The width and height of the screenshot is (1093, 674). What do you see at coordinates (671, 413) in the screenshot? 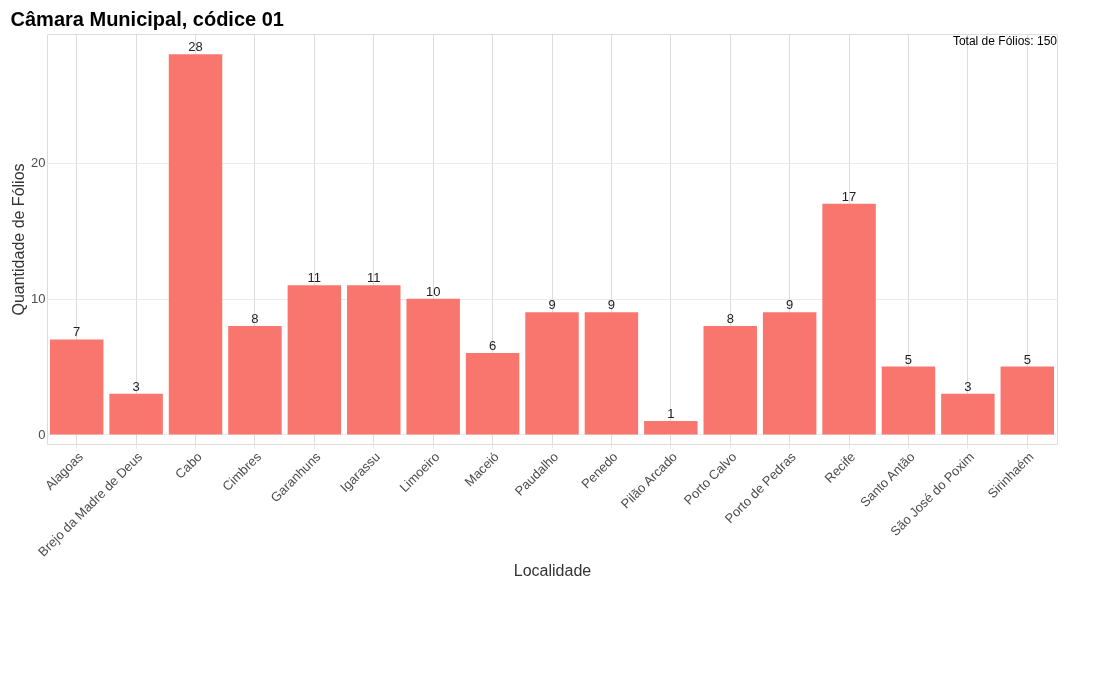
I see `data-label: 1` at bounding box center [671, 413].